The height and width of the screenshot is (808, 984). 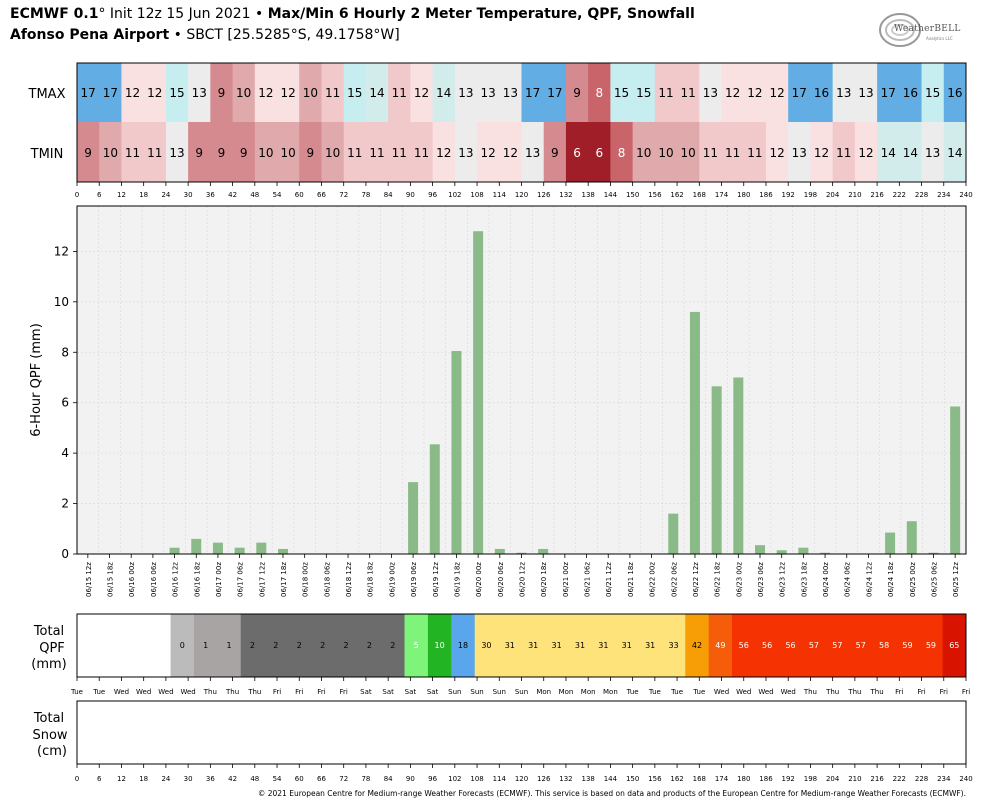 What do you see at coordinates (254, 195) in the screenshot?
I see `temp-hour-tick-label: 48` at bounding box center [254, 195].